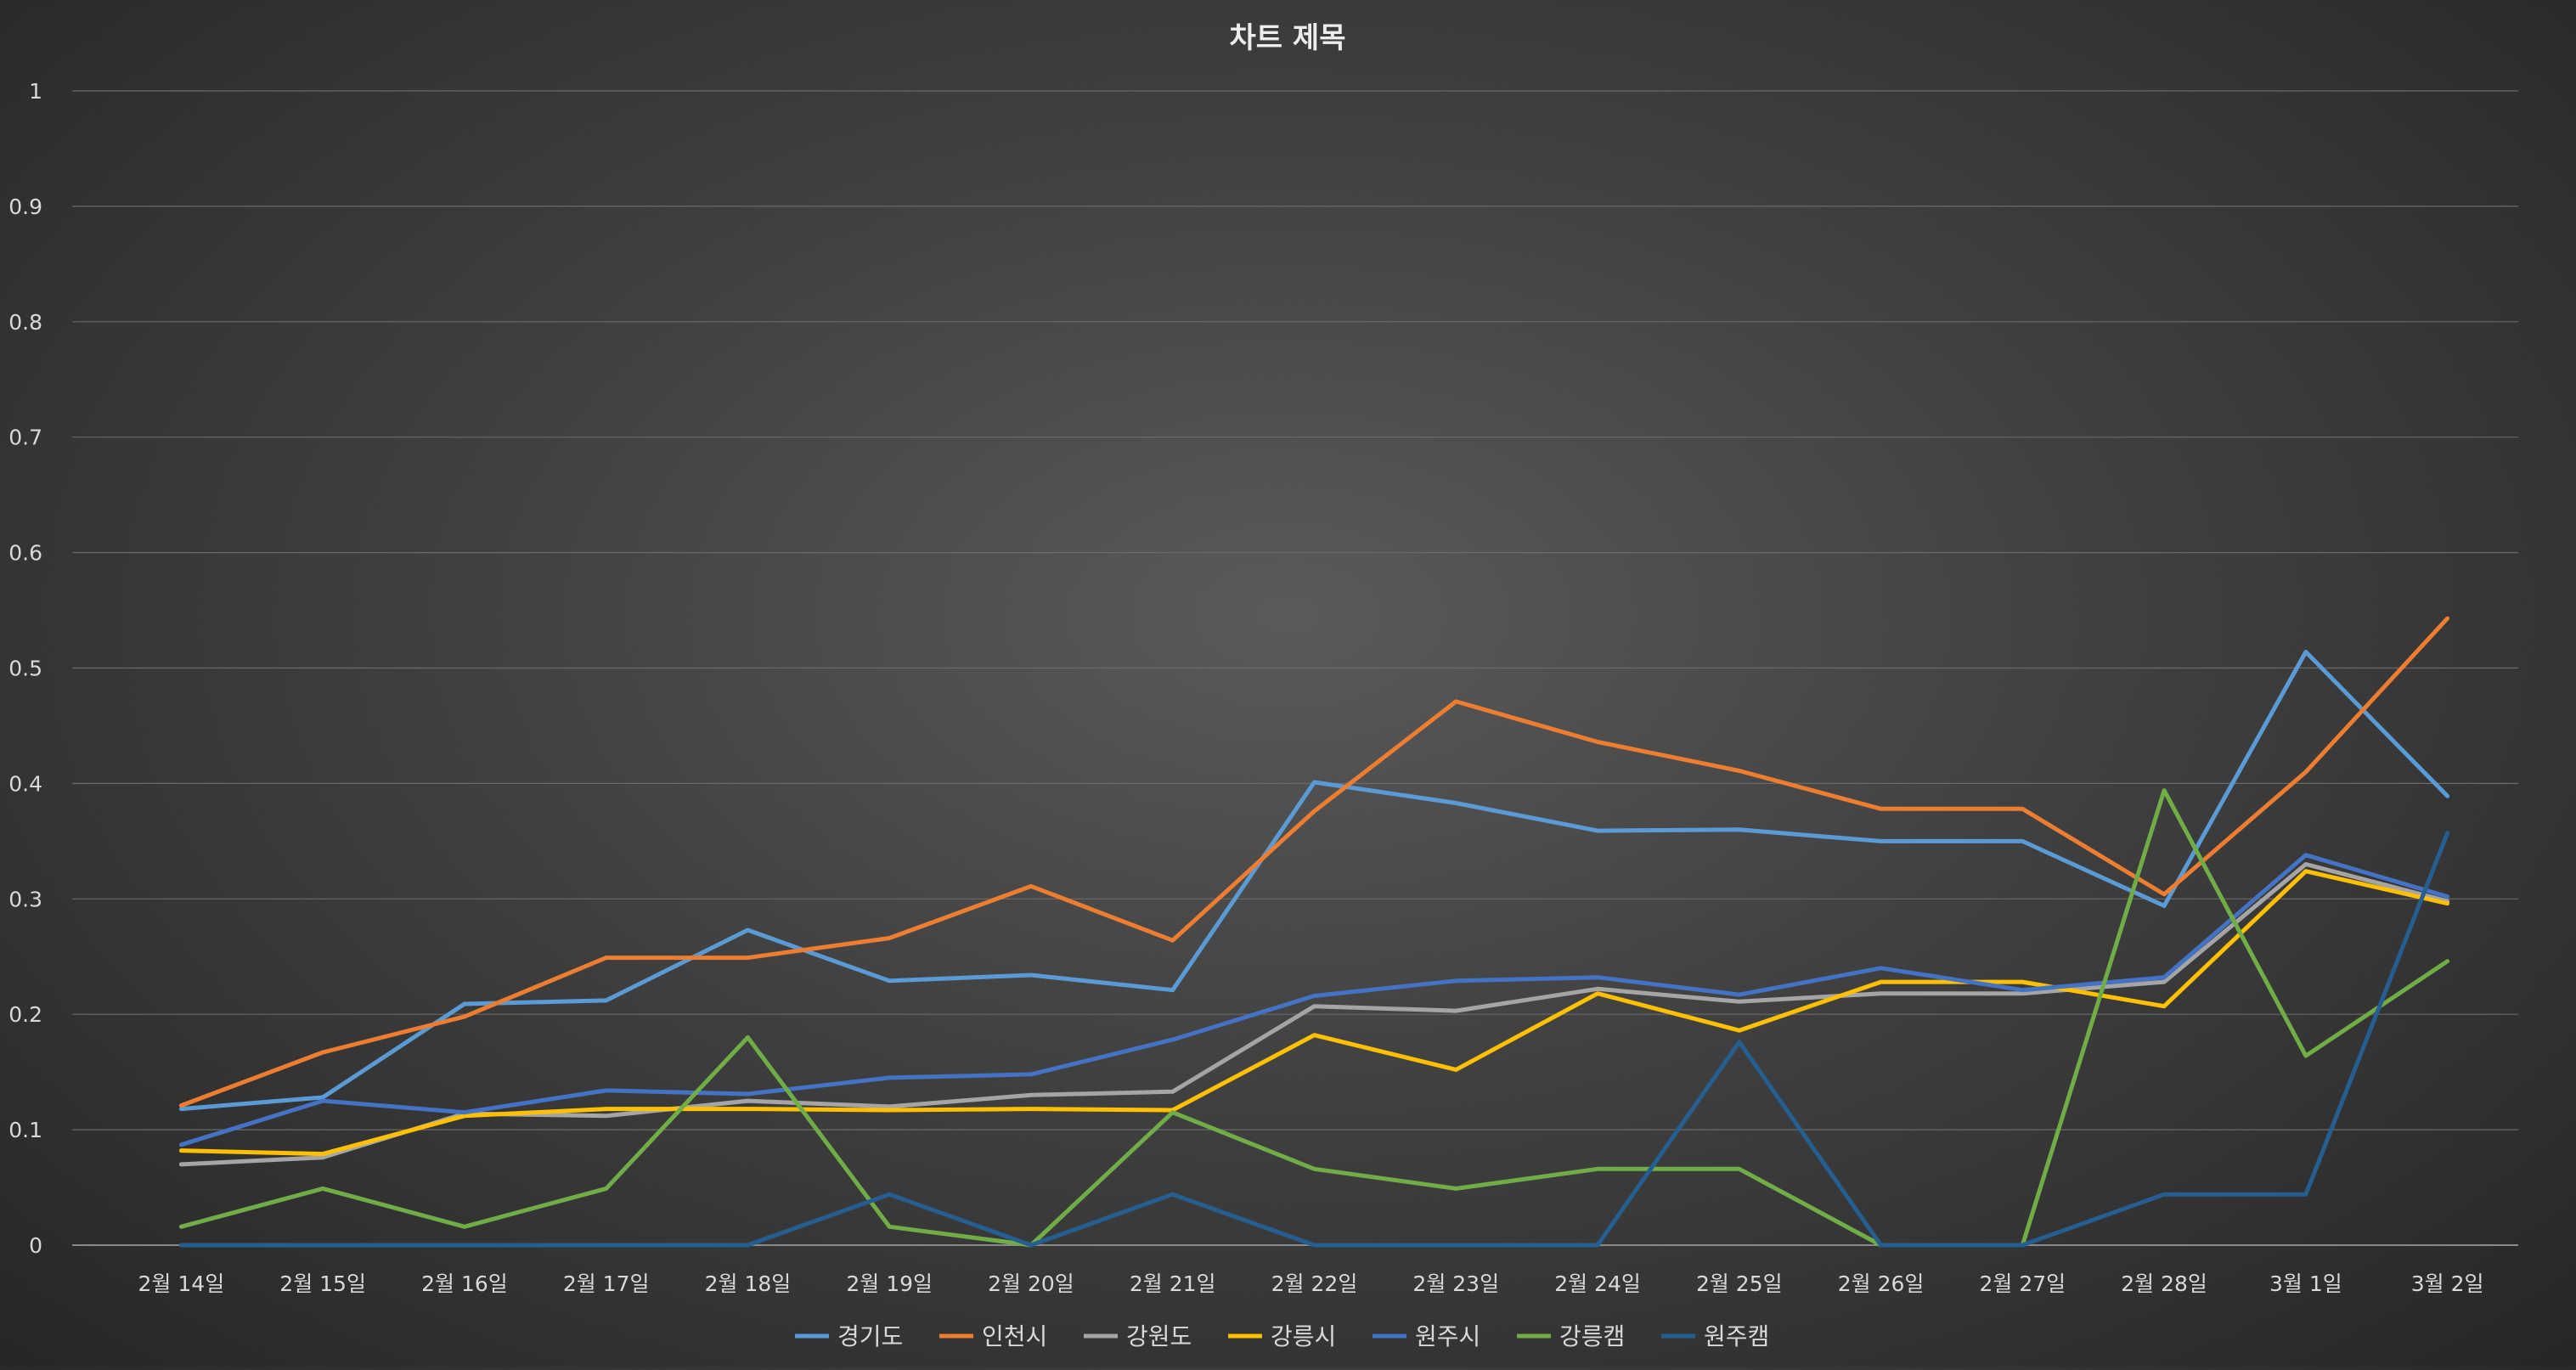 Image resolution: width=2576 pixels, height=1370 pixels. I want to click on chart-title: 차트 제목, so click(1288, 38).